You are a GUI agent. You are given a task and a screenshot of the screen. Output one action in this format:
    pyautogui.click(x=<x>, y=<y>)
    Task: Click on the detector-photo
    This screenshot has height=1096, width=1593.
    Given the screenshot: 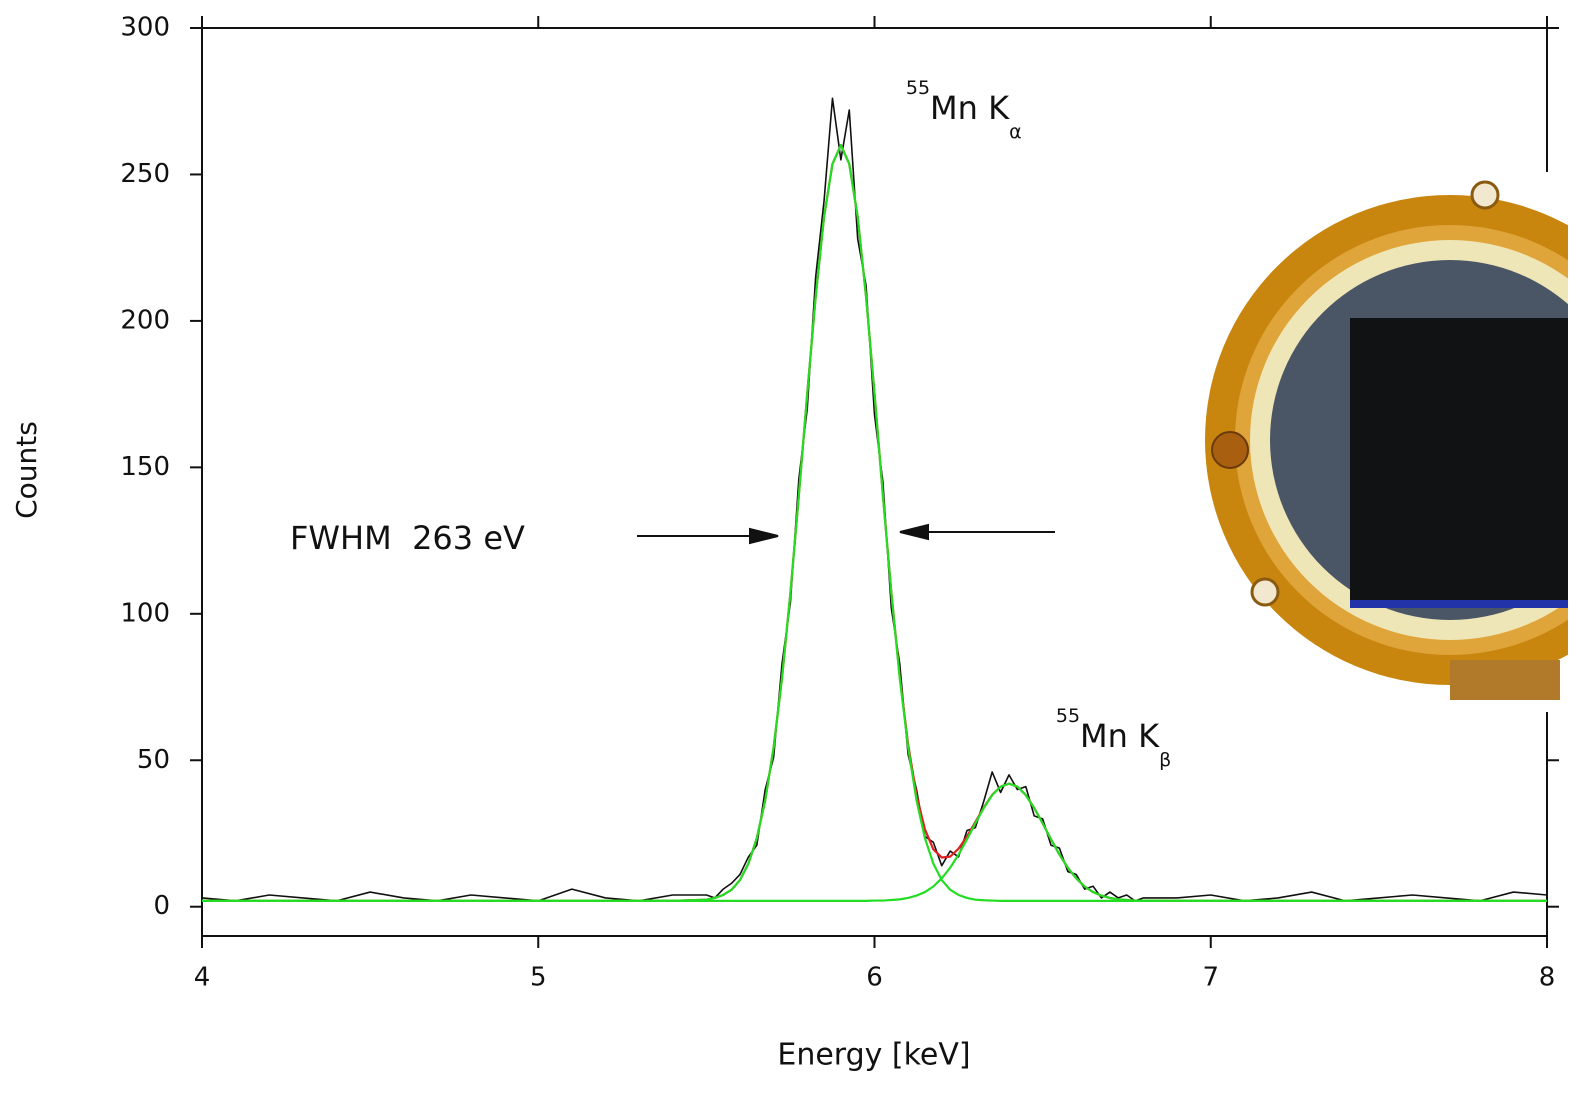 What is the action you would take?
    pyautogui.click(x=1386, y=442)
    